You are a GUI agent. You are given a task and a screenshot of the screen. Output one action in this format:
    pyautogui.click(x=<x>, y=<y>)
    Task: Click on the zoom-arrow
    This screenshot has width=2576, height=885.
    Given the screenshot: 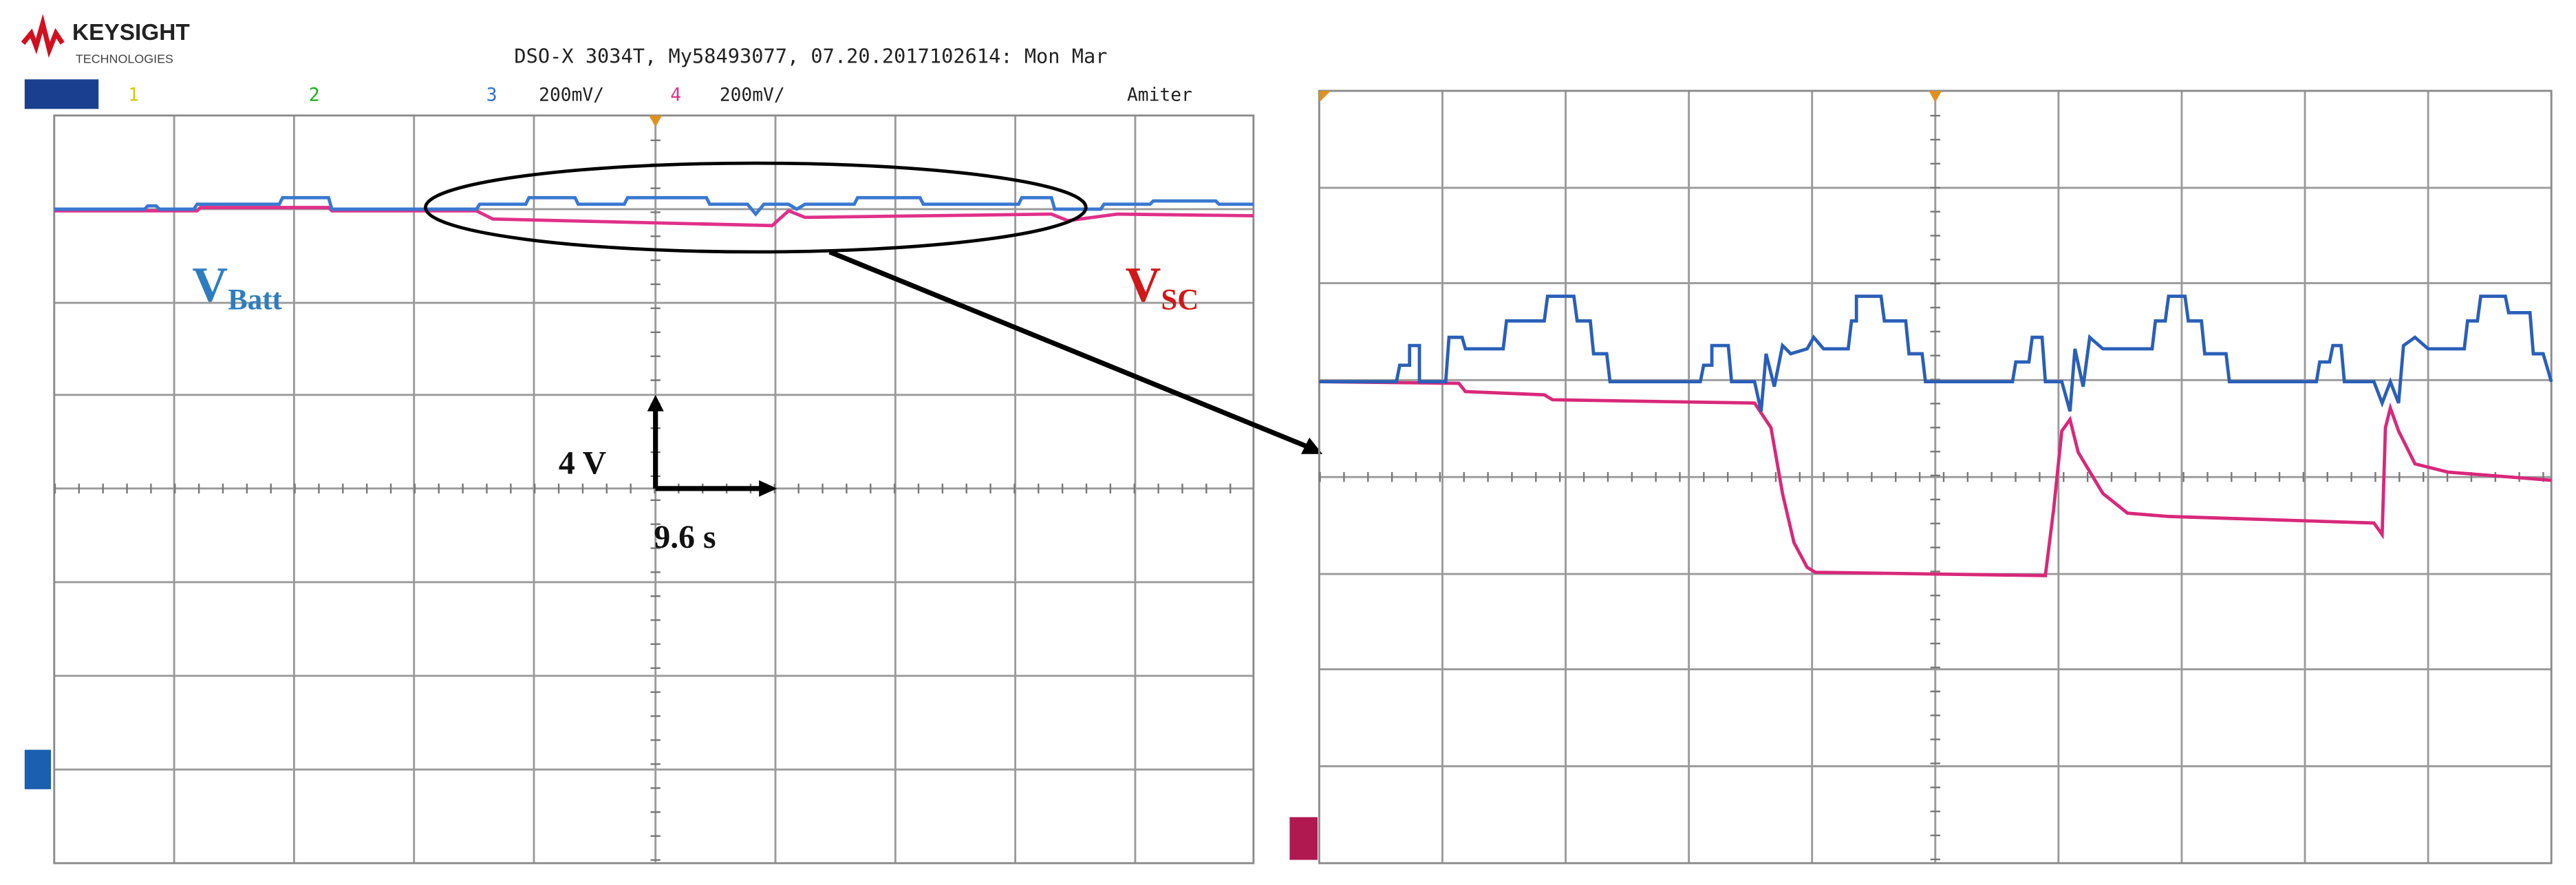 What is the action you would take?
    pyautogui.click(x=1069, y=349)
    